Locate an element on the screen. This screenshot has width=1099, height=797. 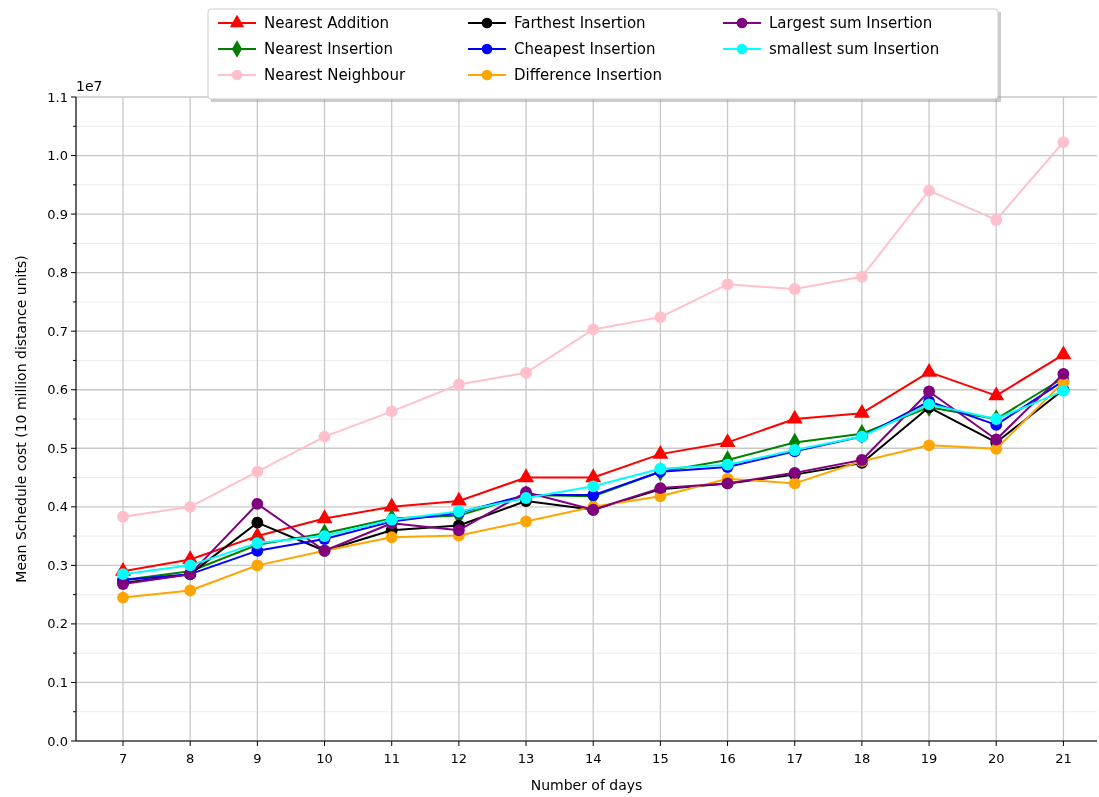
x-tick-label: 15 is located at coordinates (660, 758).